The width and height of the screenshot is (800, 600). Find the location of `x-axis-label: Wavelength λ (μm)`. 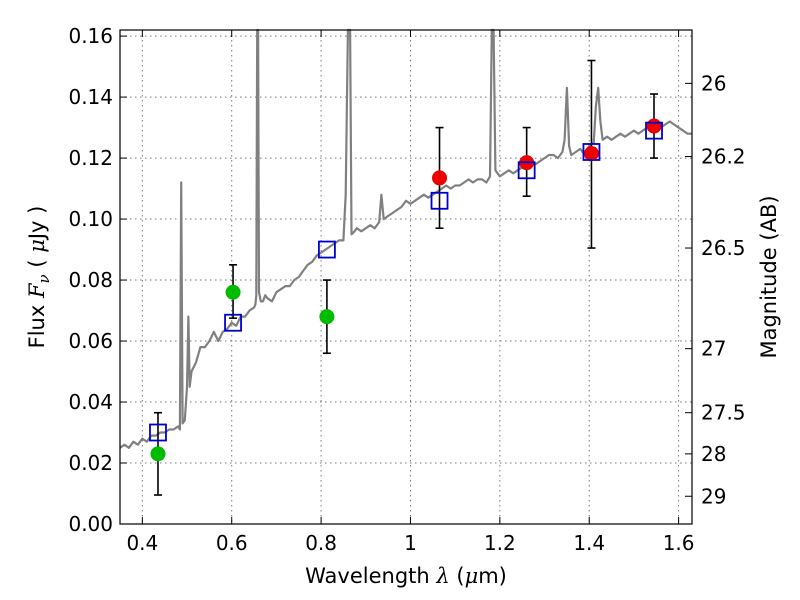

x-axis-label: Wavelength λ (μm) is located at coordinates (406, 576).